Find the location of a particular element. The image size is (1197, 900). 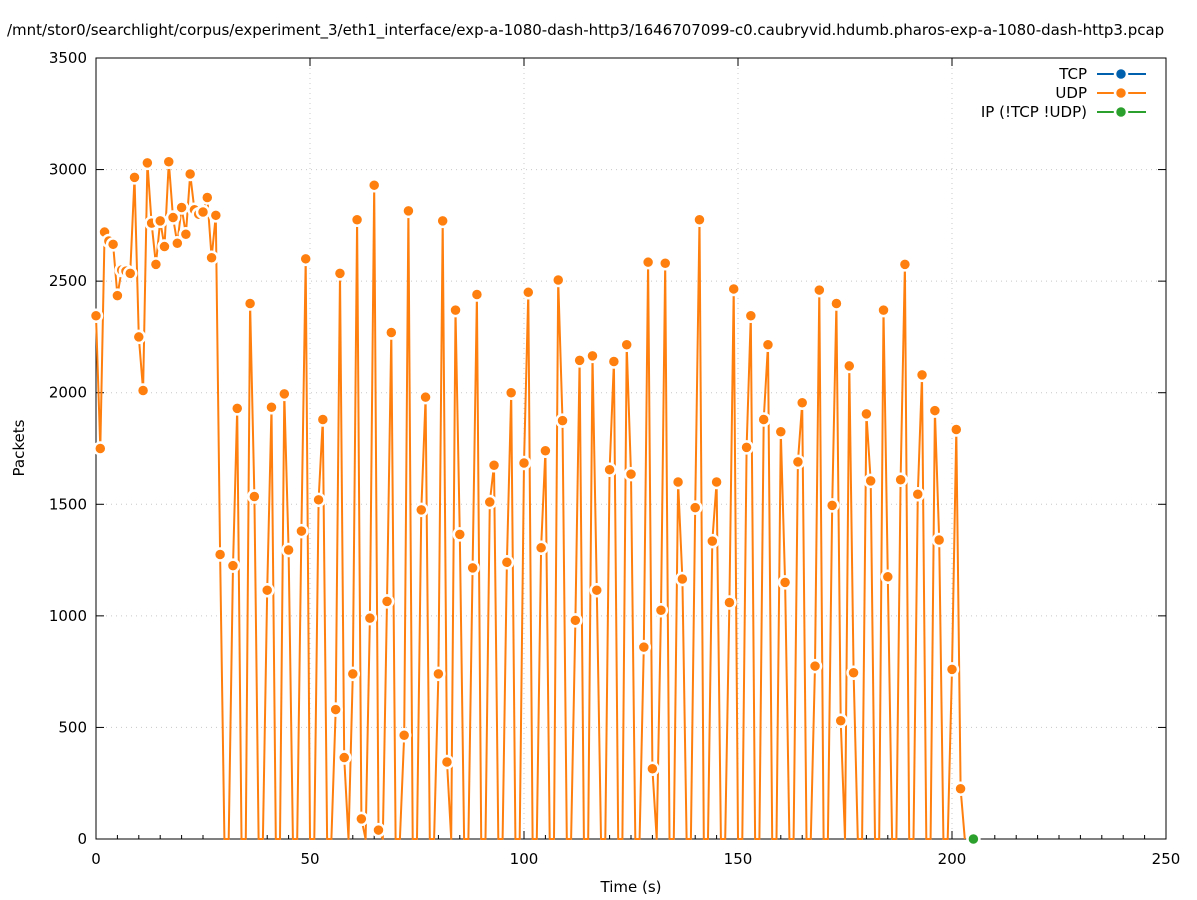

y-tick-label: 3500 is located at coordinates (68, 58).